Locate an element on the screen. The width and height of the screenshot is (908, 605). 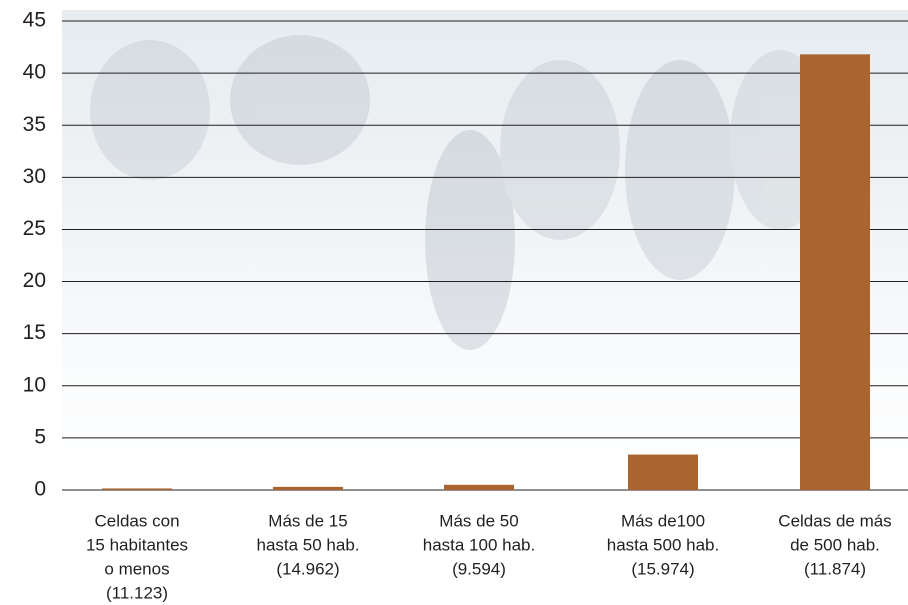
x-tick-label: Celdas con is located at coordinates (136, 520).